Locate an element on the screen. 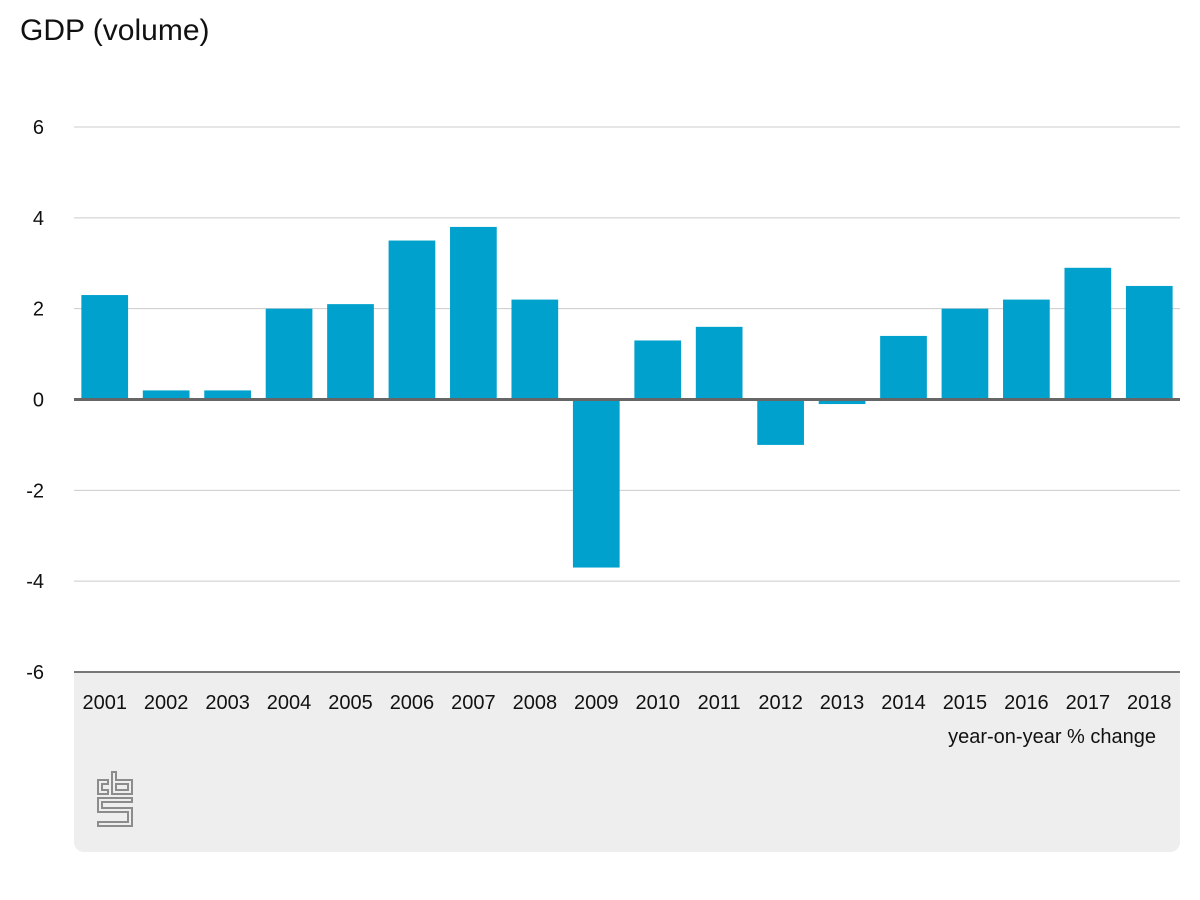  y-tick-label: -6 is located at coordinates (35, 673).